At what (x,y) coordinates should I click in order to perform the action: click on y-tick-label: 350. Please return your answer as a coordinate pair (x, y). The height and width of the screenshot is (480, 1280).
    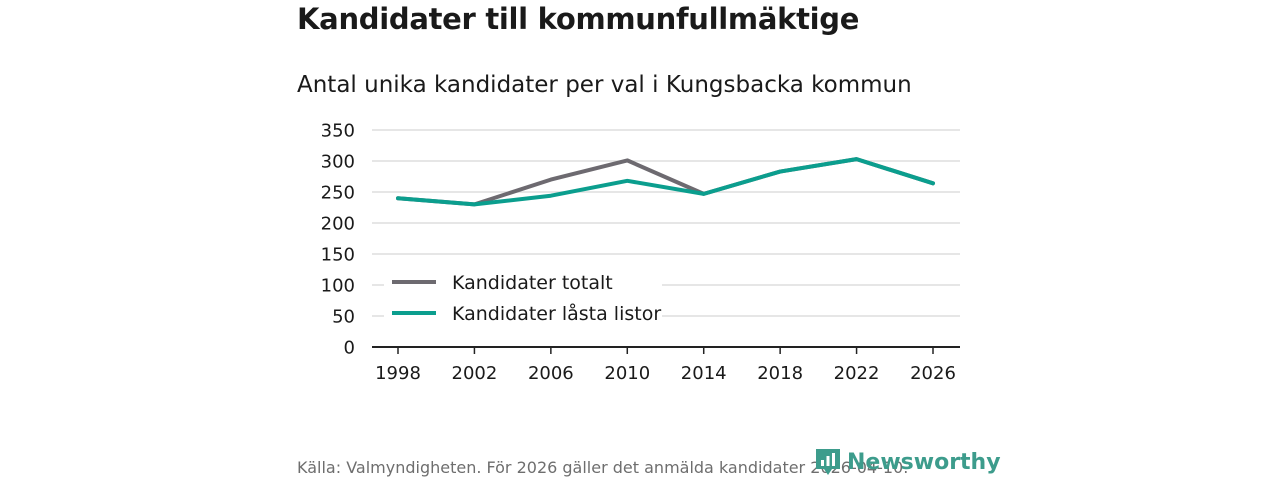
    Looking at the image, I should click on (338, 131).